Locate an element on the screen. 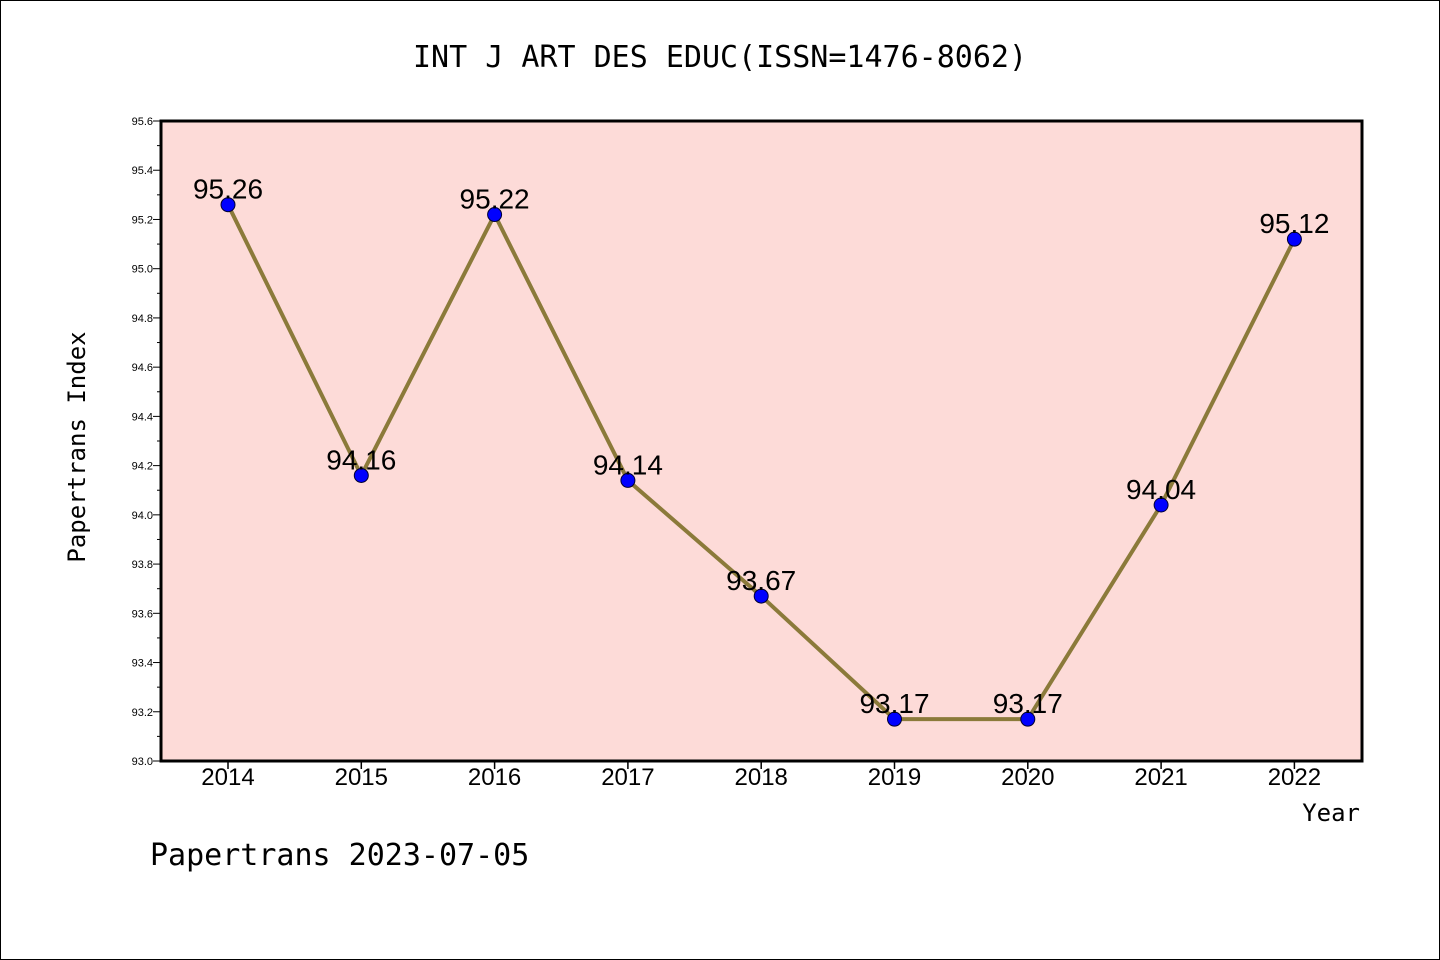 This screenshot has width=1440, height=960. y-tick-label: 95.2 is located at coordinates (142, 220).